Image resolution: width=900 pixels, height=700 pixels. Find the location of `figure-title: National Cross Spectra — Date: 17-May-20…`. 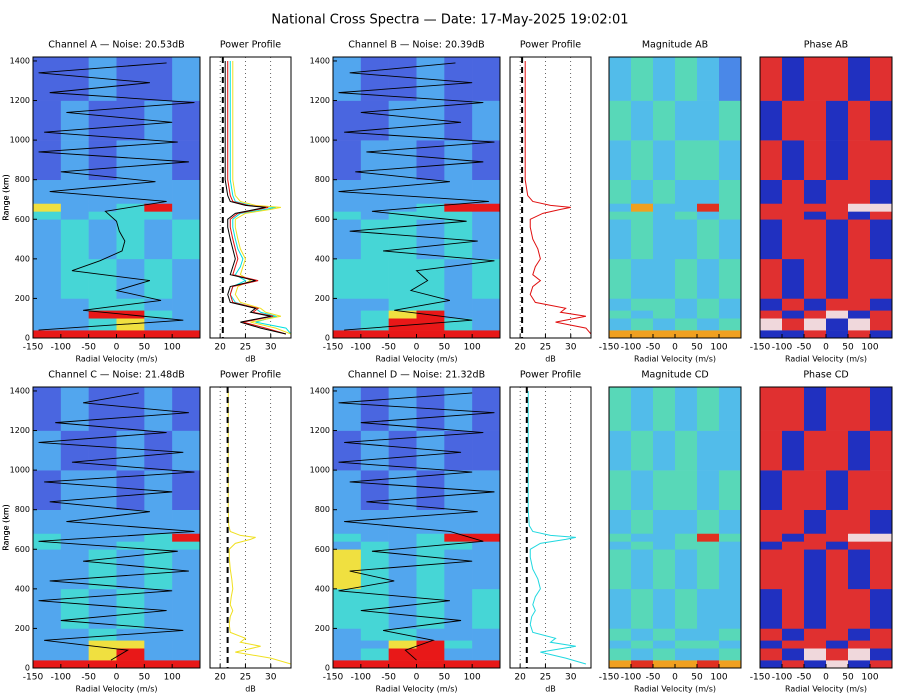

figure-title: National Cross Spectra — Date: 17-May-20… is located at coordinates (449, 20).